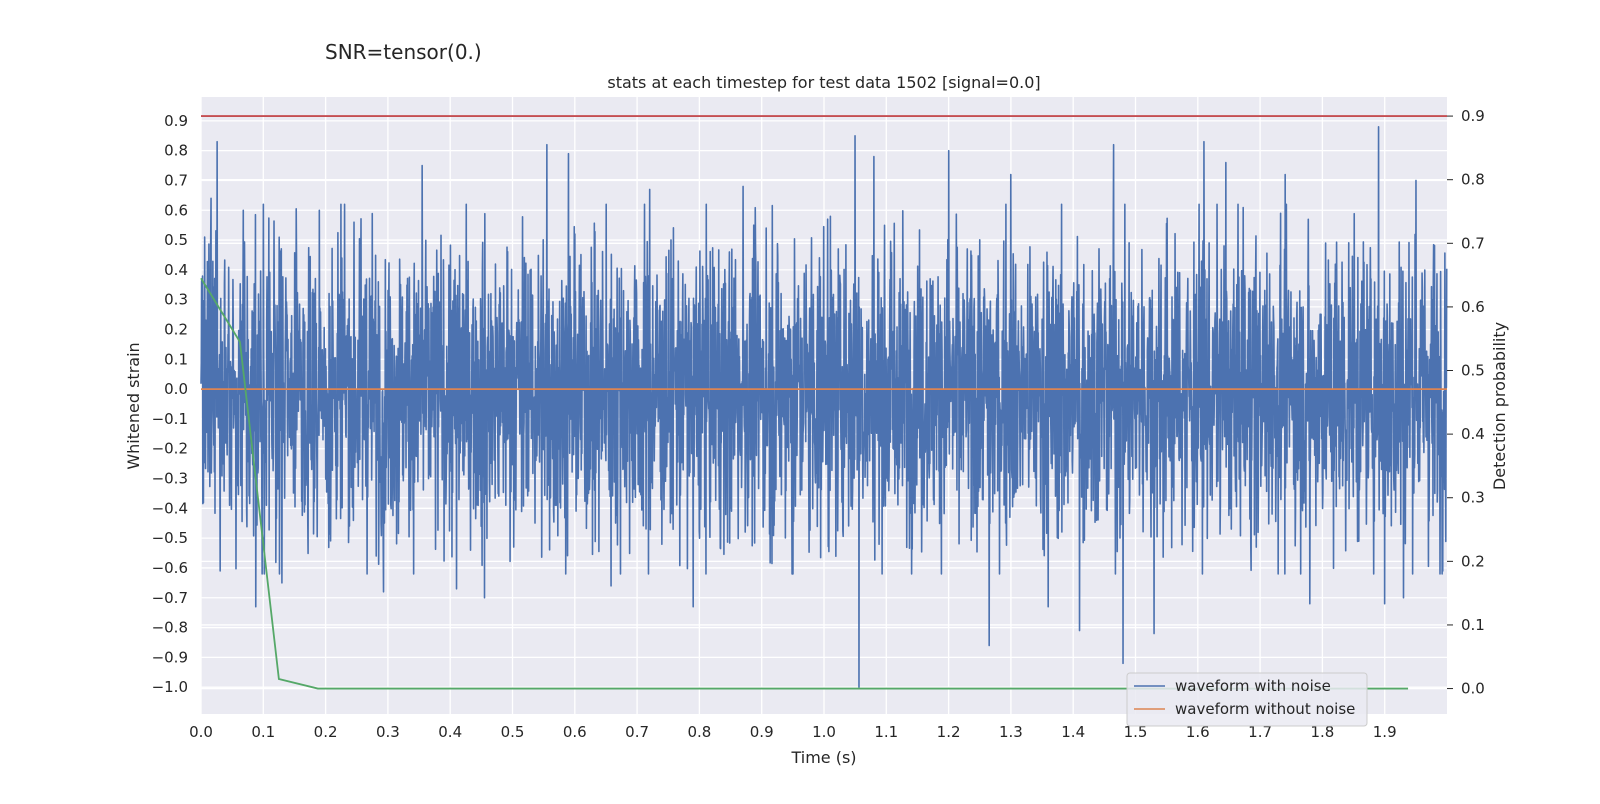 The image size is (1600, 804). Describe the element at coordinates (823, 757) in the screenshot. I see `x-axis-label: Time (s)` at that location.